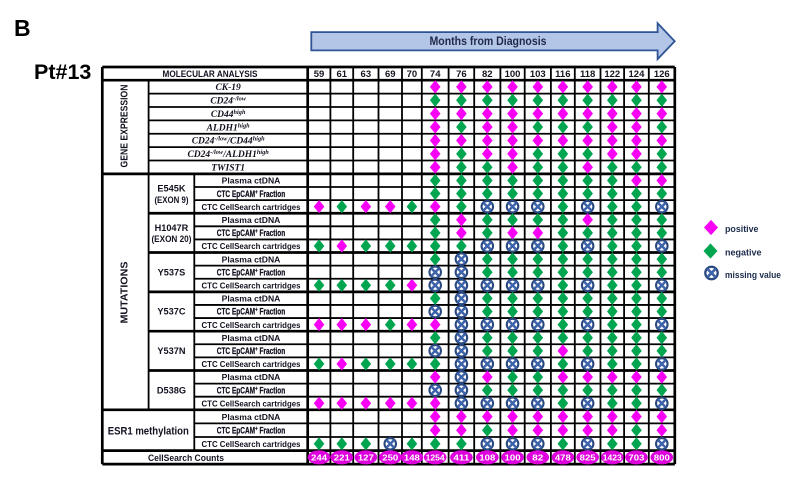 This screenshot has height=482, width=790. I want to click on svg-text: Months from Diagnosis, so click(488, 41).